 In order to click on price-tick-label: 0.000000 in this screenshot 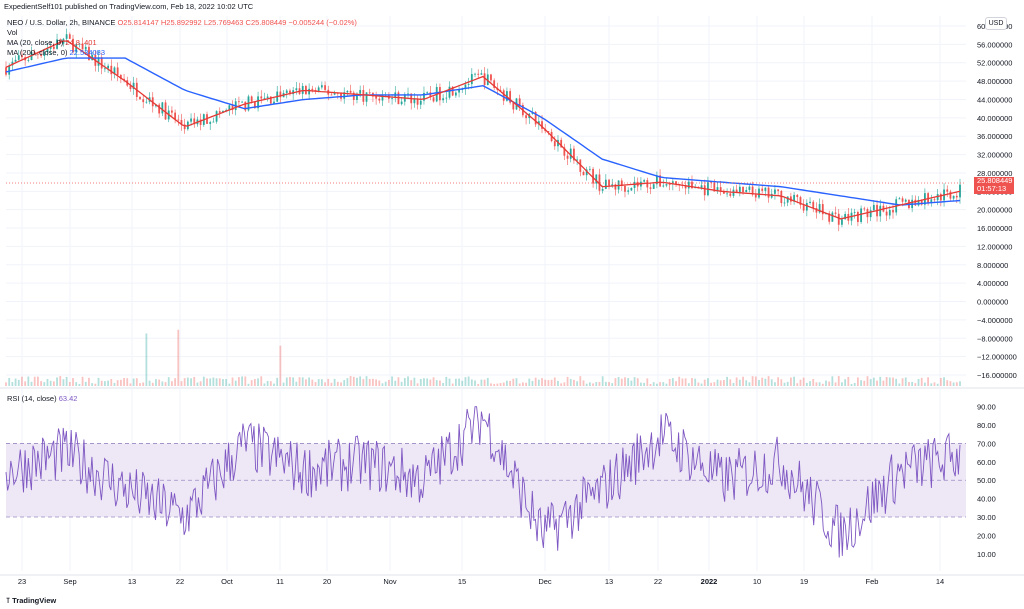, I will do `click(992, 302)`.